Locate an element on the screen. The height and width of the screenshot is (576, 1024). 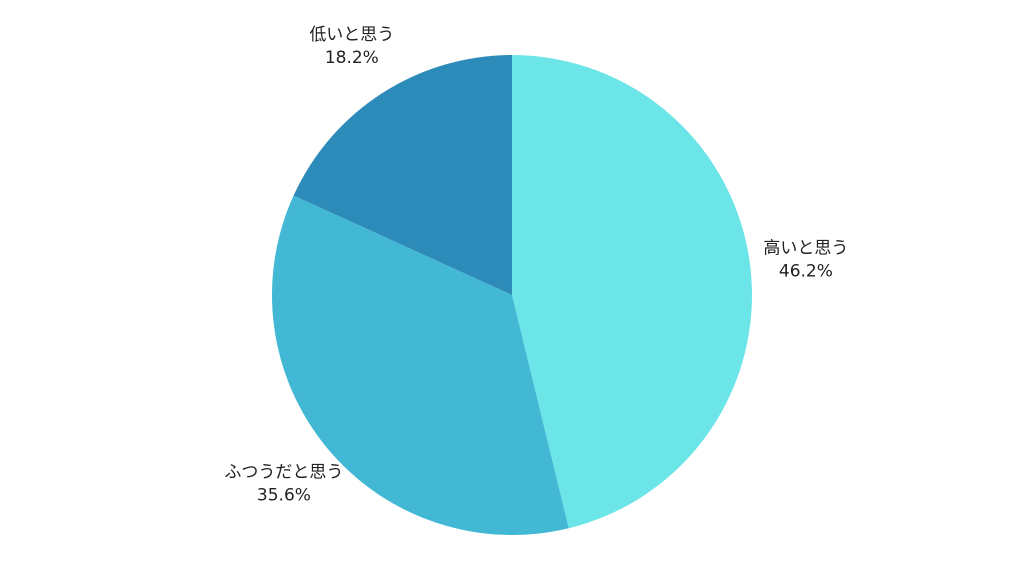
slice-value-label: 18.2% is located at coordinates (352, 58).